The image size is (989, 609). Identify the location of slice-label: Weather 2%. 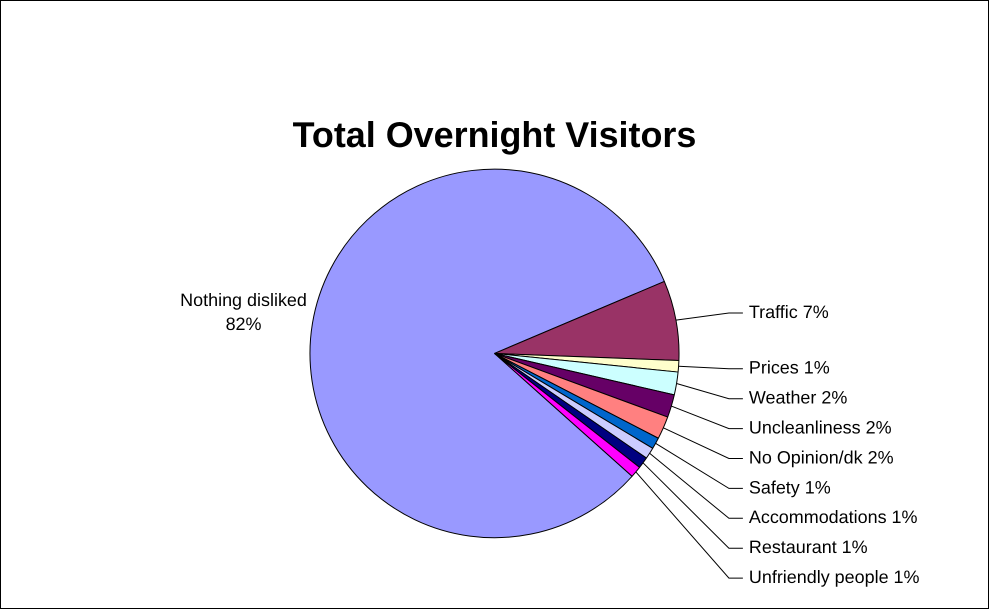
(798, 398).